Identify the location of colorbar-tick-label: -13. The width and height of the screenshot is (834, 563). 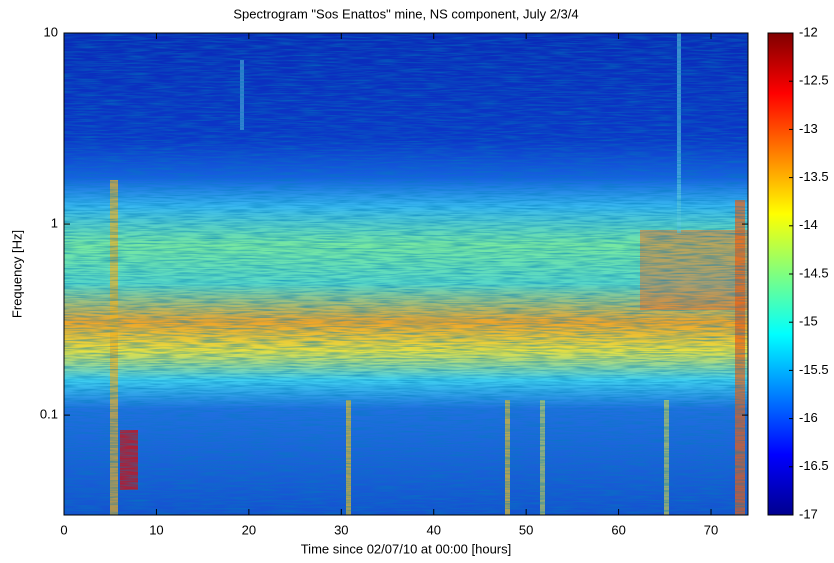
(808, 128).